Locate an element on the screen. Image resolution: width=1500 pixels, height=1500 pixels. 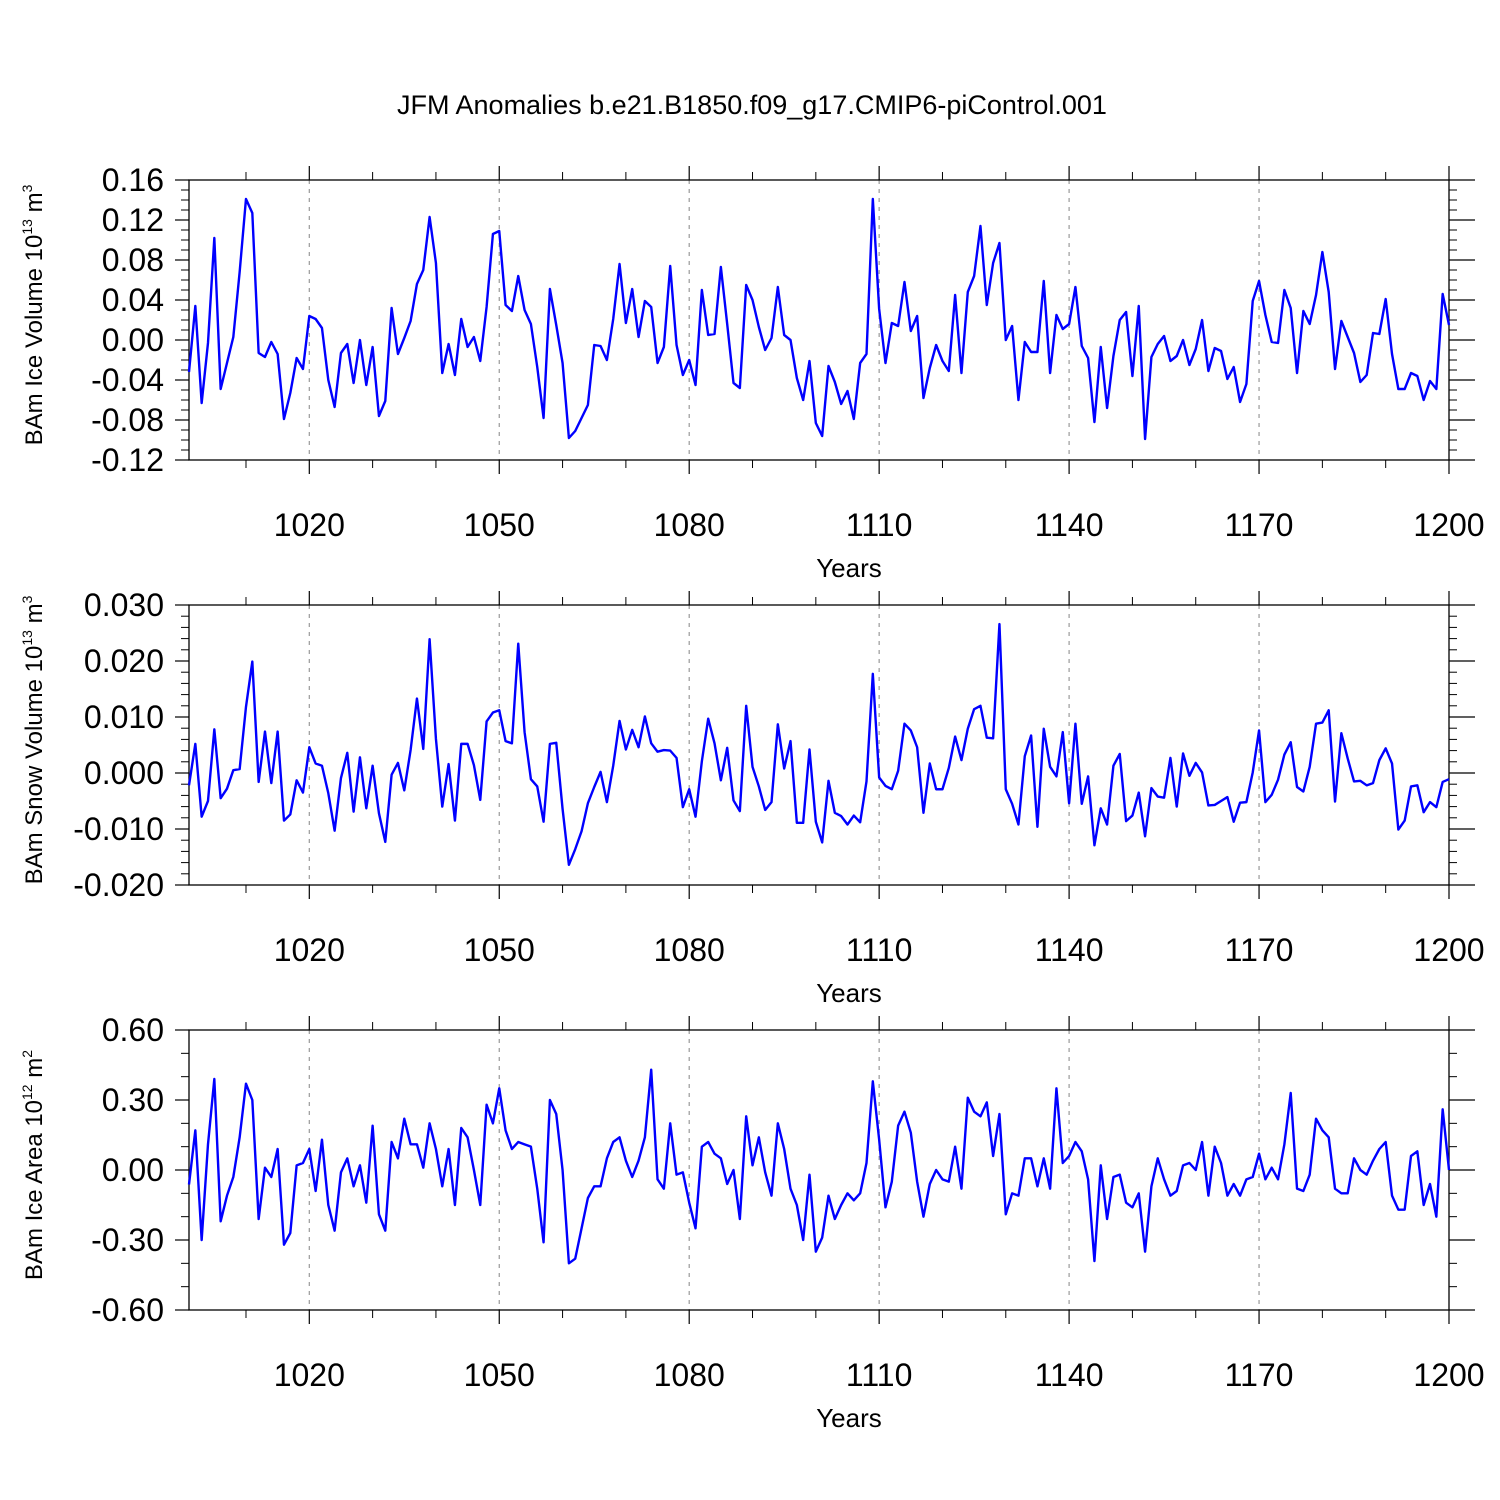
y-axis-label: BAm Ice Area 1012 m2 is located at coordinates (33, 1165).